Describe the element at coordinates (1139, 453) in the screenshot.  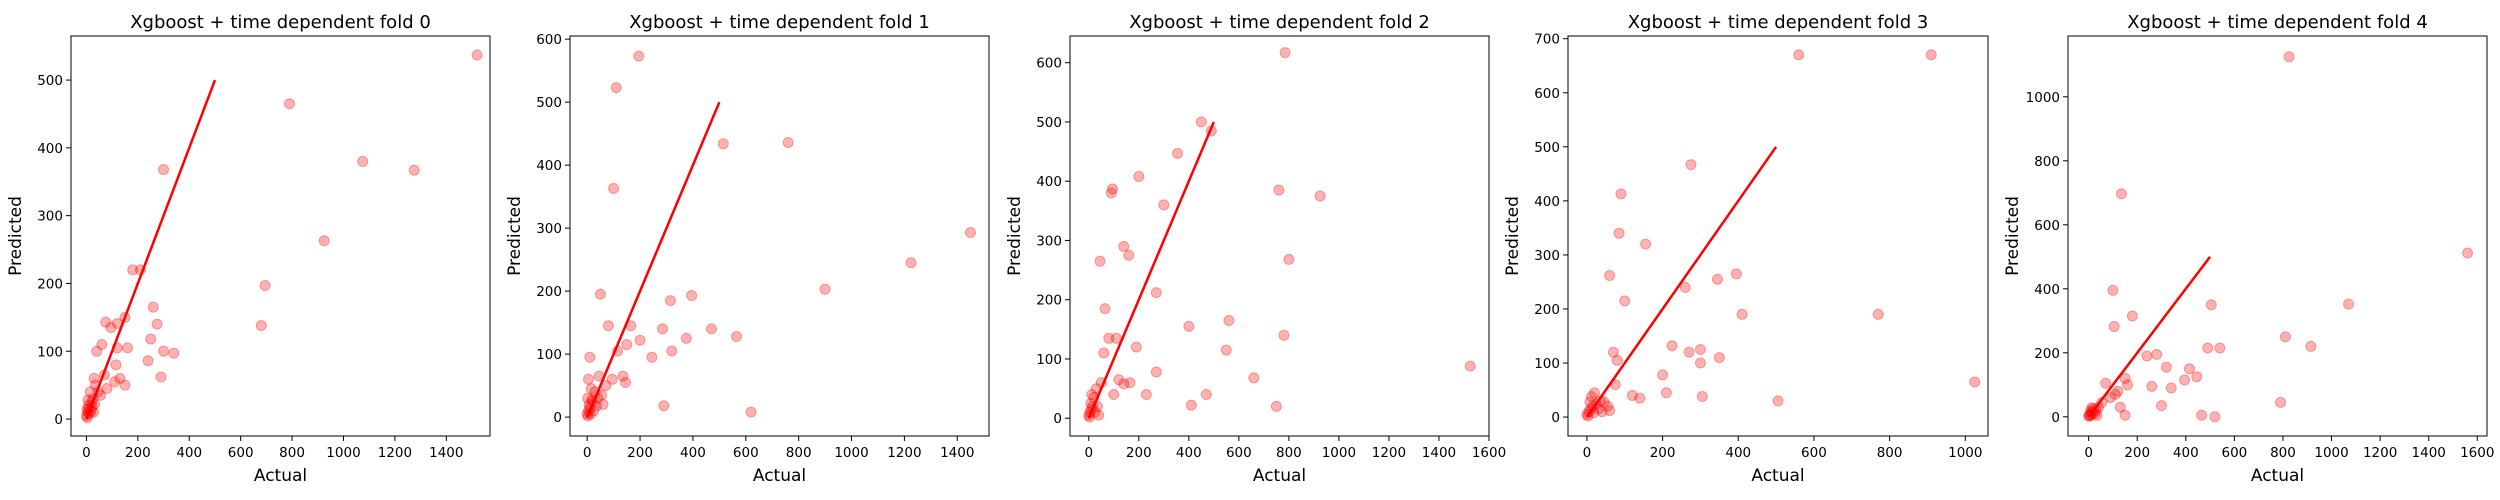
I see `x-tick-label: 200` at that location.